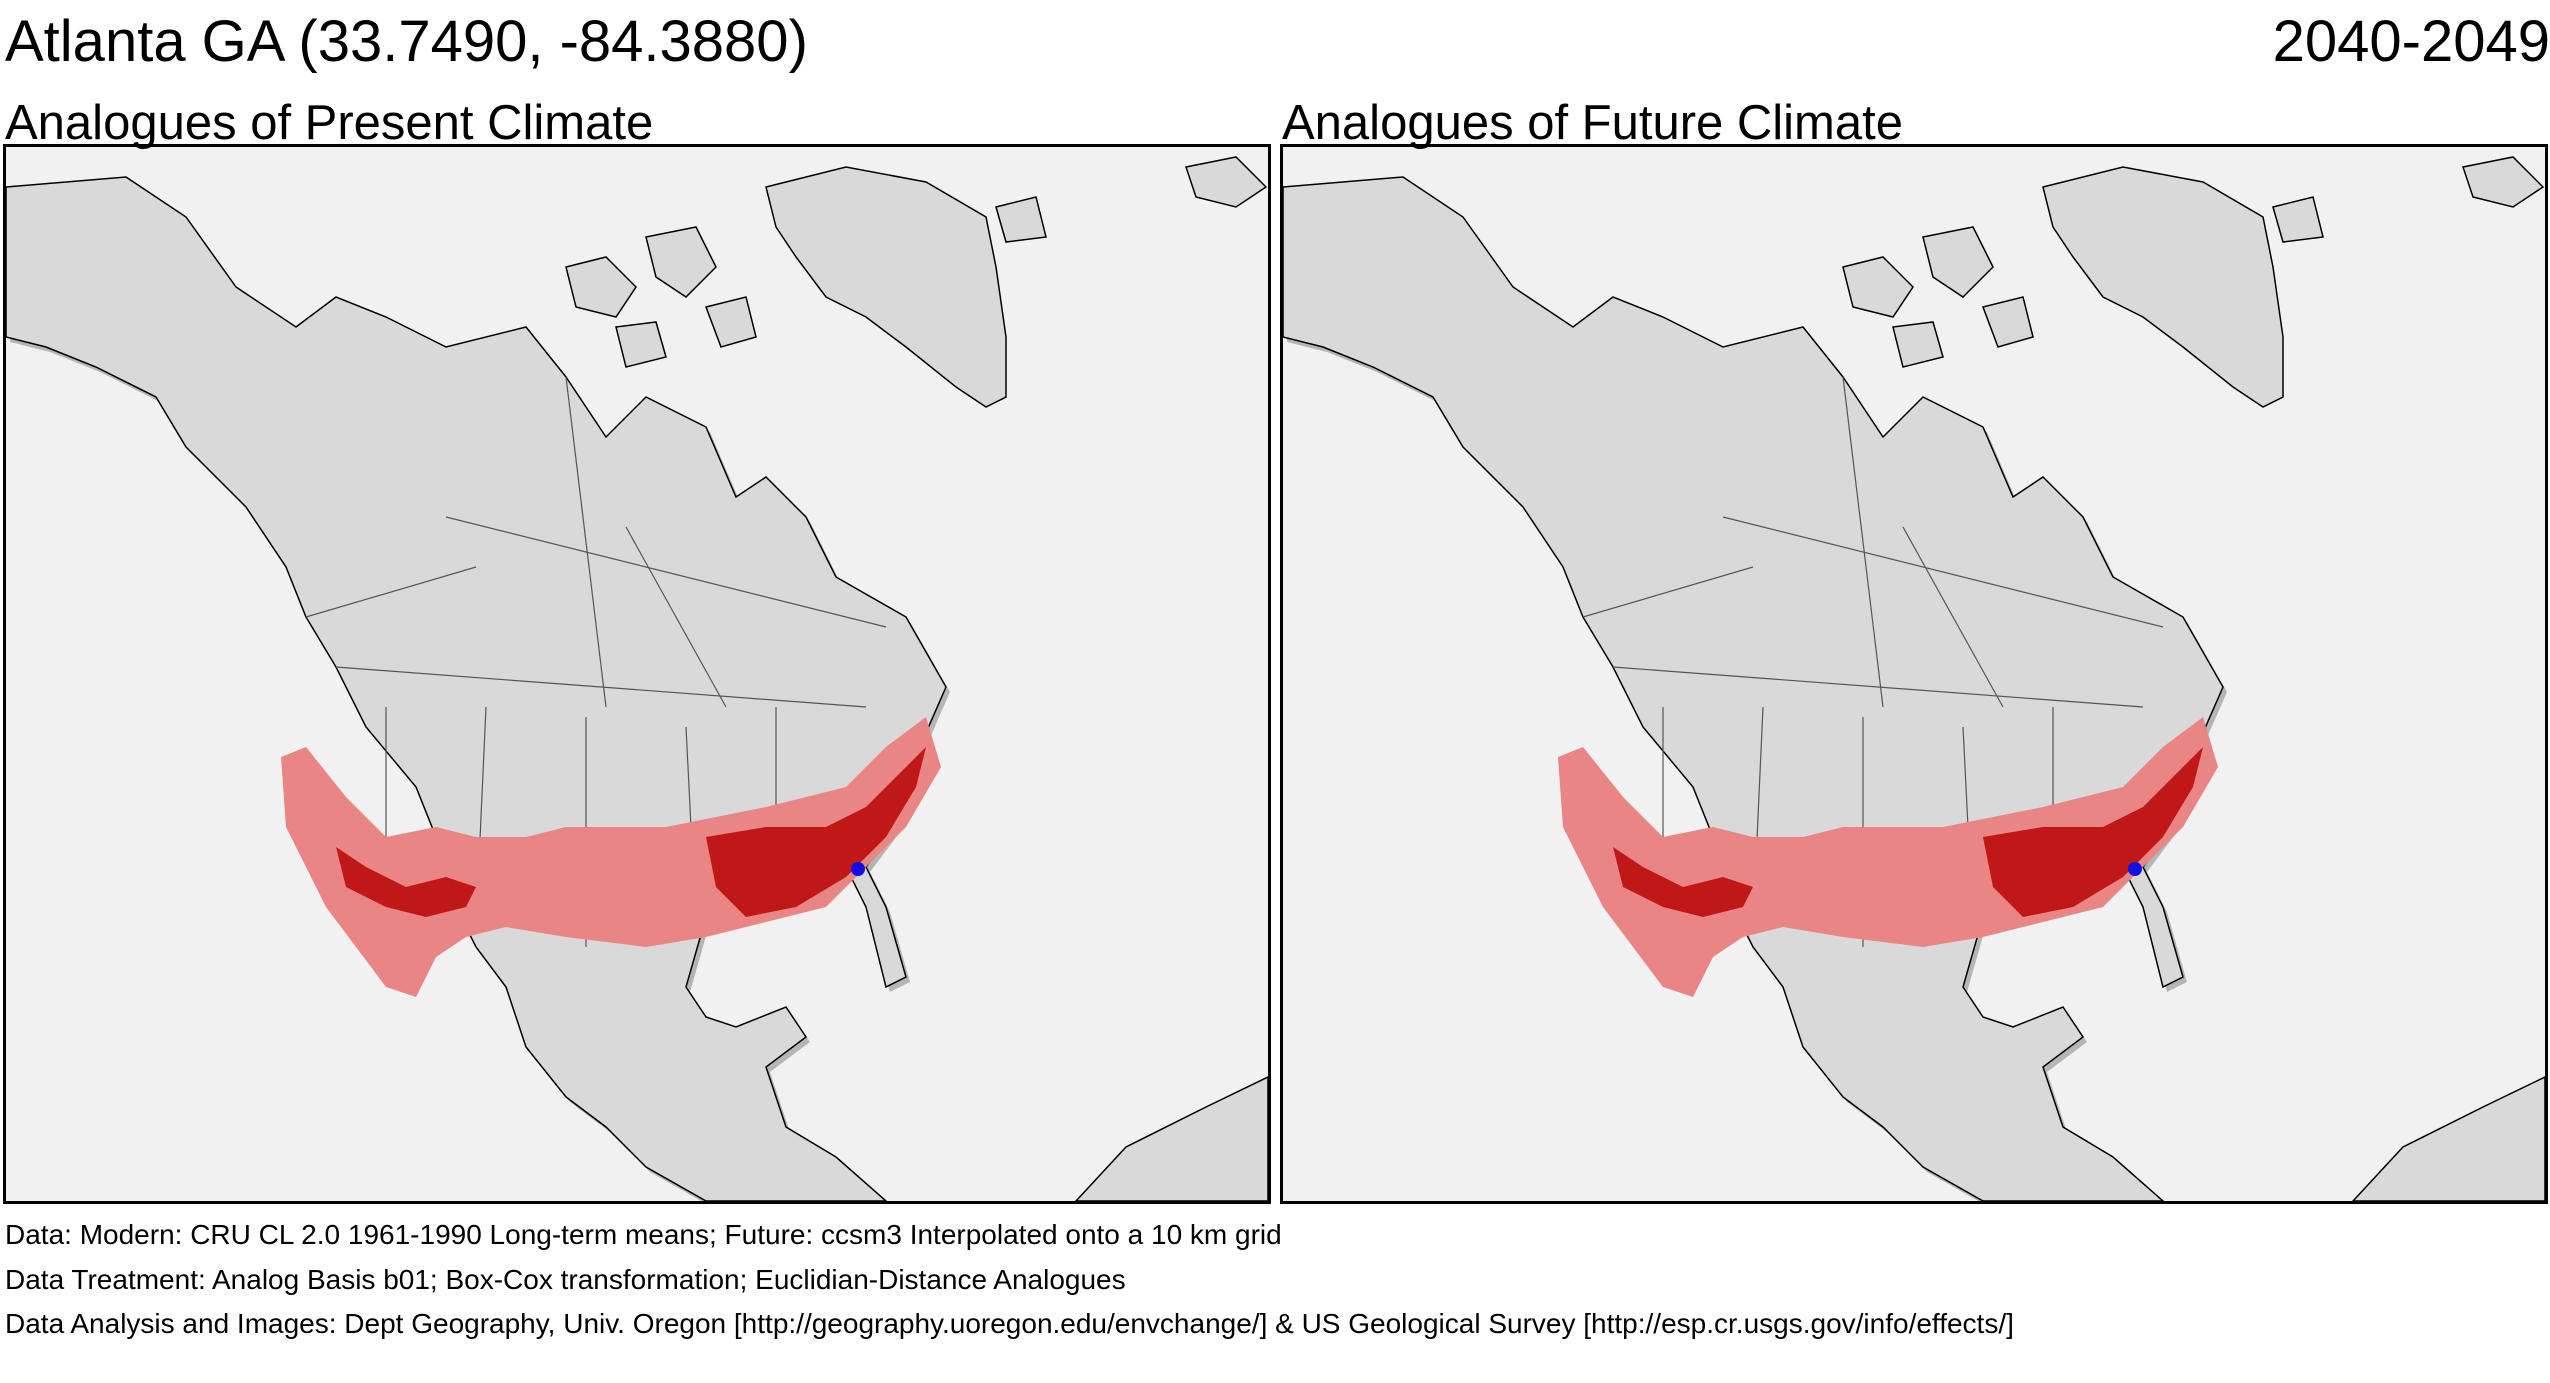 Image resolution: width=2550 pixels, height=1383 pixels. I want to click on future-panel-title: Analogues of Future Climate, so click(1592, 123).